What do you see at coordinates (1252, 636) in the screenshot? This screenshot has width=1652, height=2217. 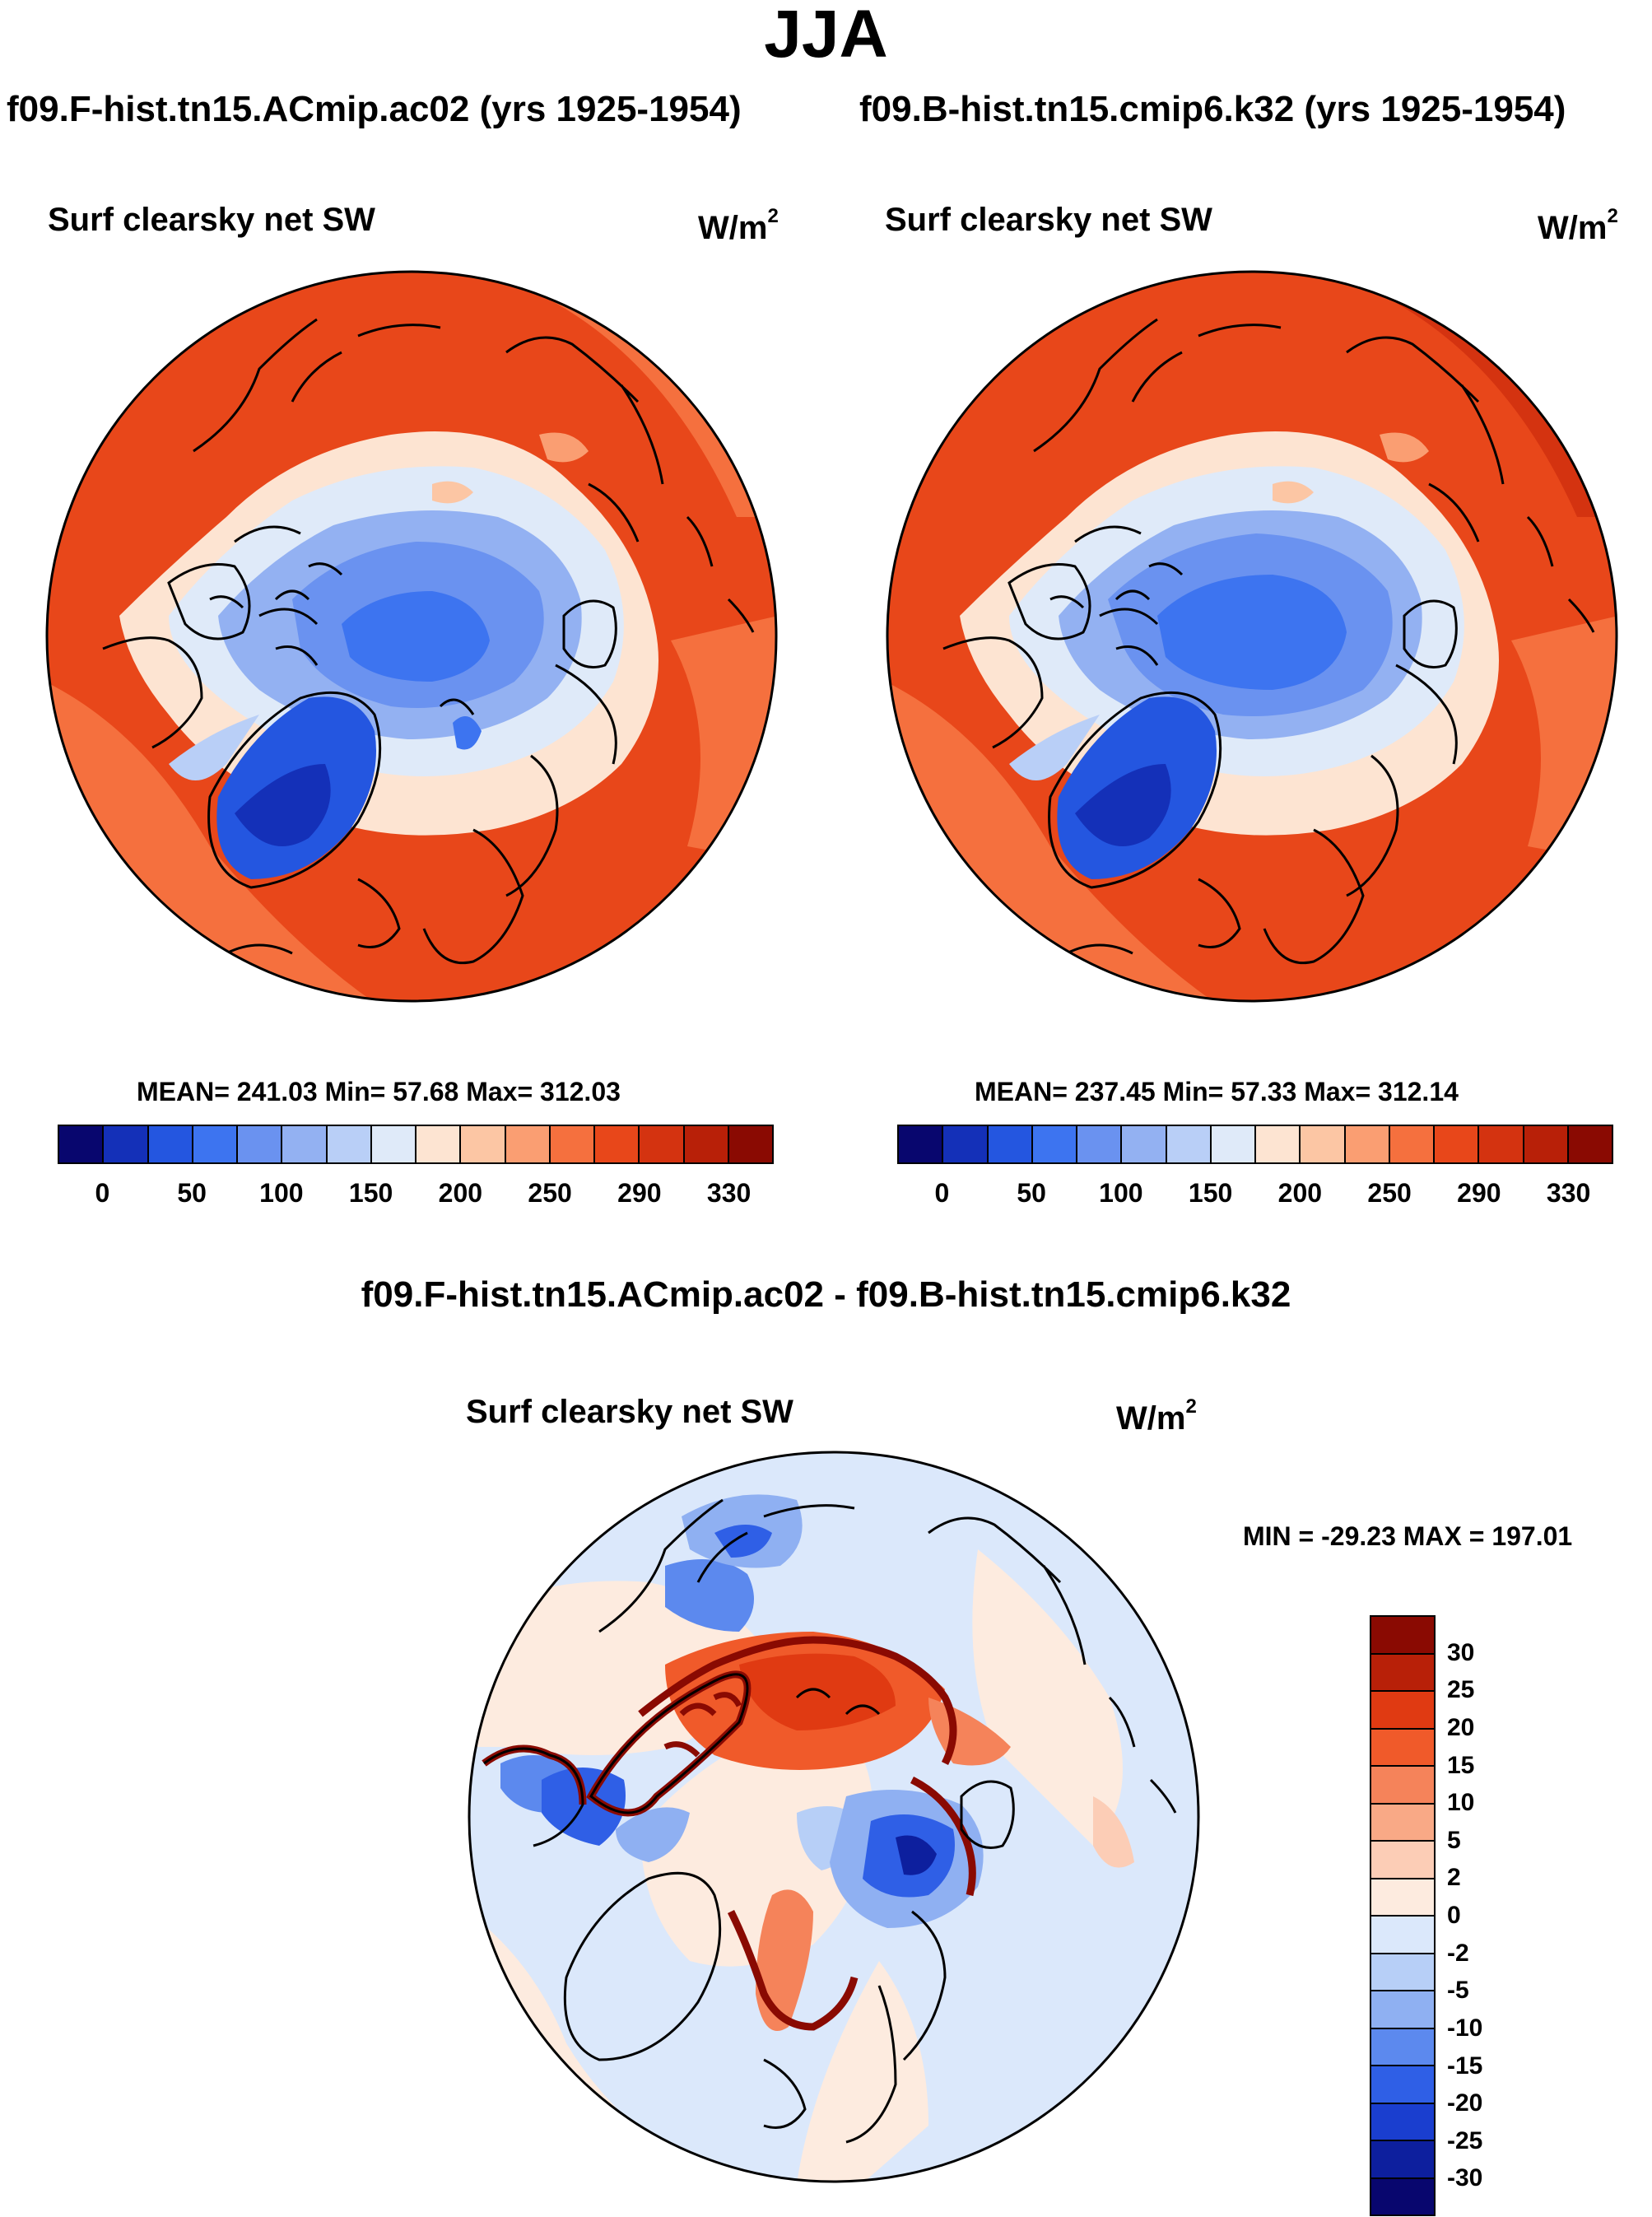 I see `right-polar-map` at bounding box center [1252, 636].